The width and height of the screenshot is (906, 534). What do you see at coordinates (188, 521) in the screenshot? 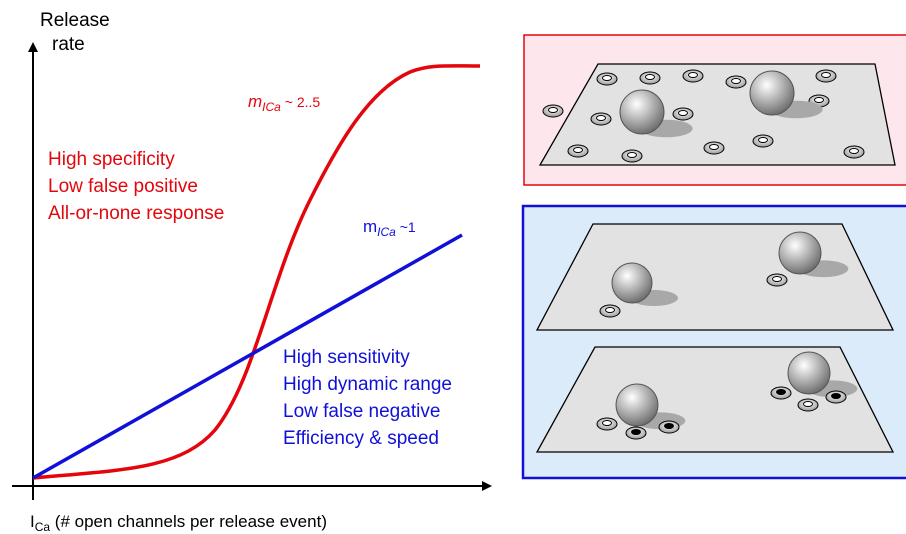
I see `x-label-rest: (# open channels per release event)` at bounding box center [188, 521].